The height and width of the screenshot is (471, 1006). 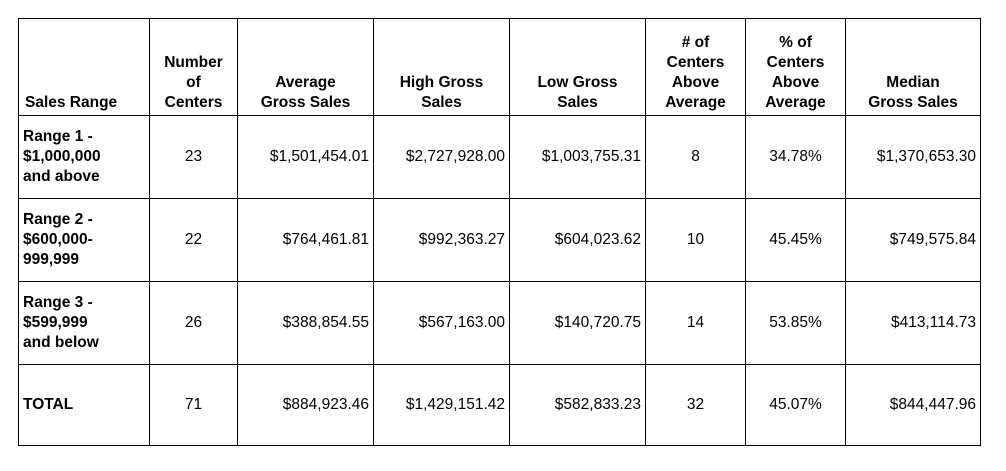 I want to click on centers-above-average-cell: 8, so click(x=695, y=157).